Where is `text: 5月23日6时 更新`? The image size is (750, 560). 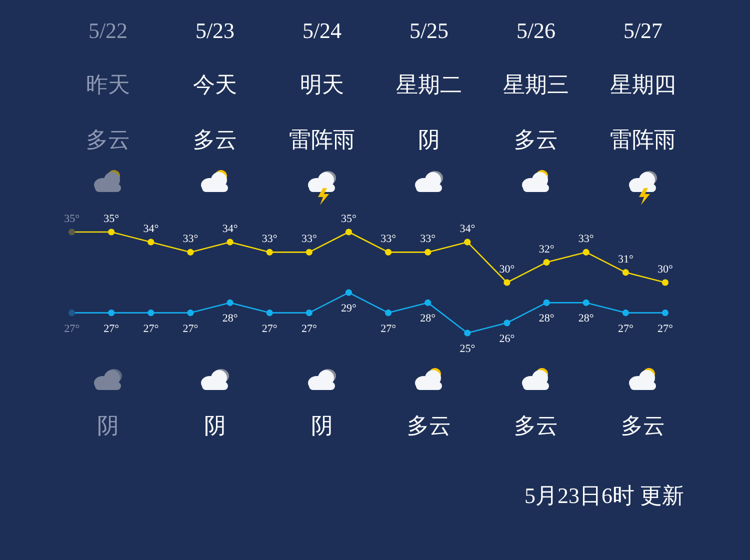
text: 5月23日6时 更新 is located at coordinates (604, 495).